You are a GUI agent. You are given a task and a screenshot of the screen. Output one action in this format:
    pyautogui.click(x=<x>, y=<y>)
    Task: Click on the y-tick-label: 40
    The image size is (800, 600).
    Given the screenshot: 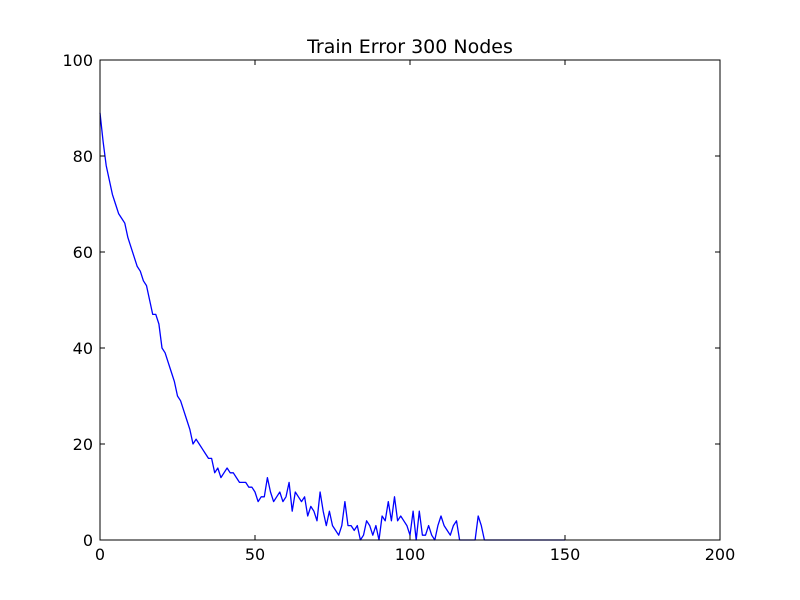 What is the action you would take?
    pyautogui.click(x=83, y=348)
    